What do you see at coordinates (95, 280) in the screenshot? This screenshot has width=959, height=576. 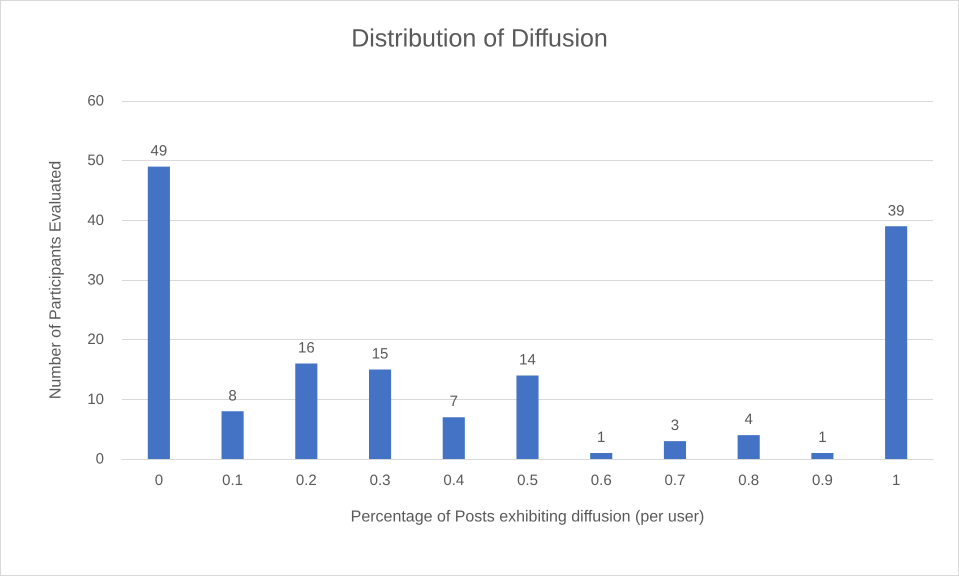 I see `y-tick-label: 30` at bounding box center [95, 280].